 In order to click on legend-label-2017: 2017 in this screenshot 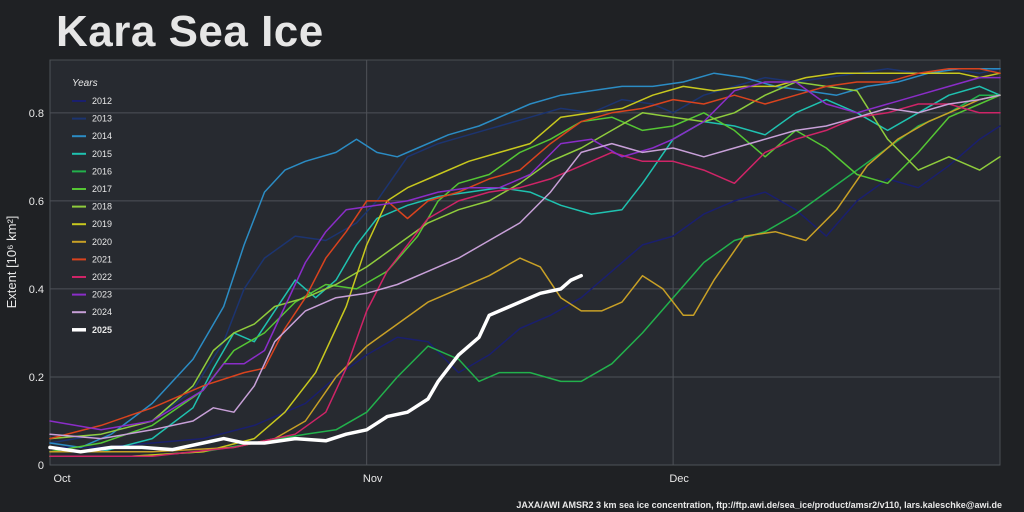, I will do `click(102, 189)`.